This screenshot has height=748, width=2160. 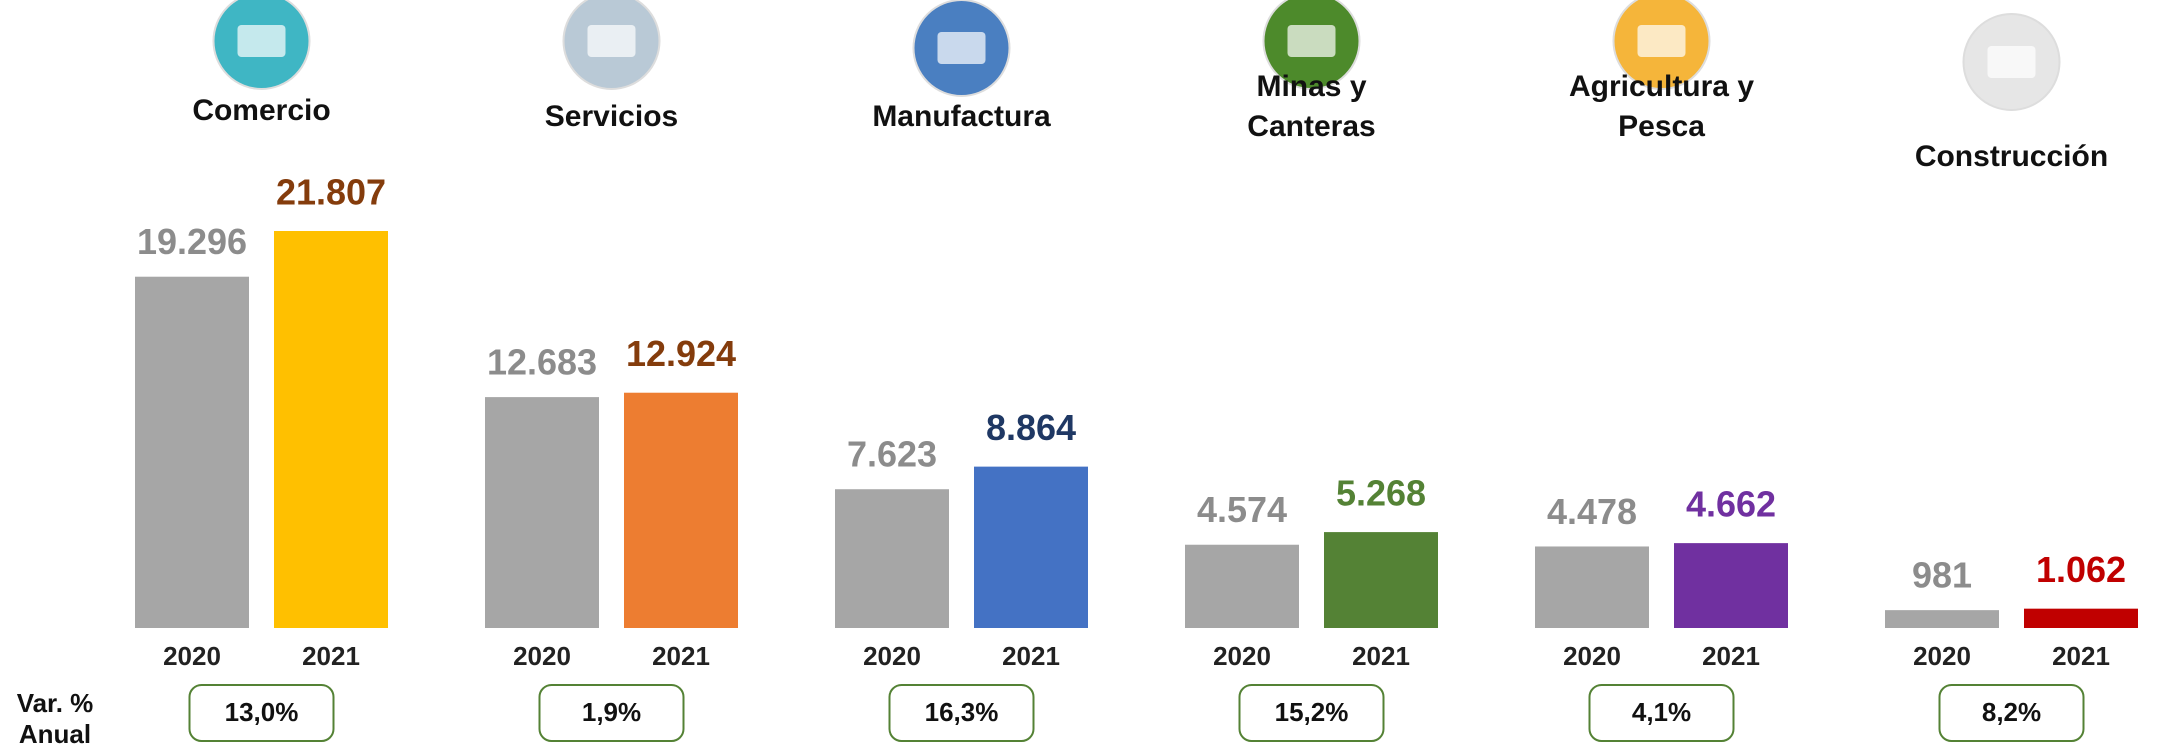 I want to click on variation-value: 16,3%, so click(x=962, y=712).